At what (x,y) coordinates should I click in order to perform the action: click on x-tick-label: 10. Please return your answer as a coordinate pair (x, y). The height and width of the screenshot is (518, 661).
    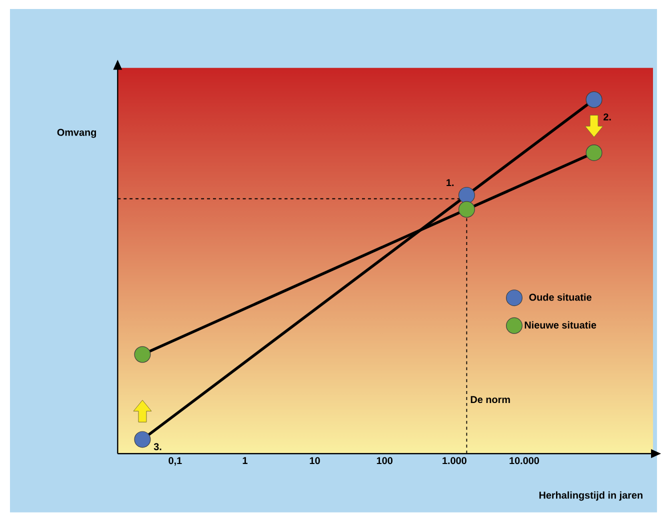
    Looking at the image, I should click on (315, 460).